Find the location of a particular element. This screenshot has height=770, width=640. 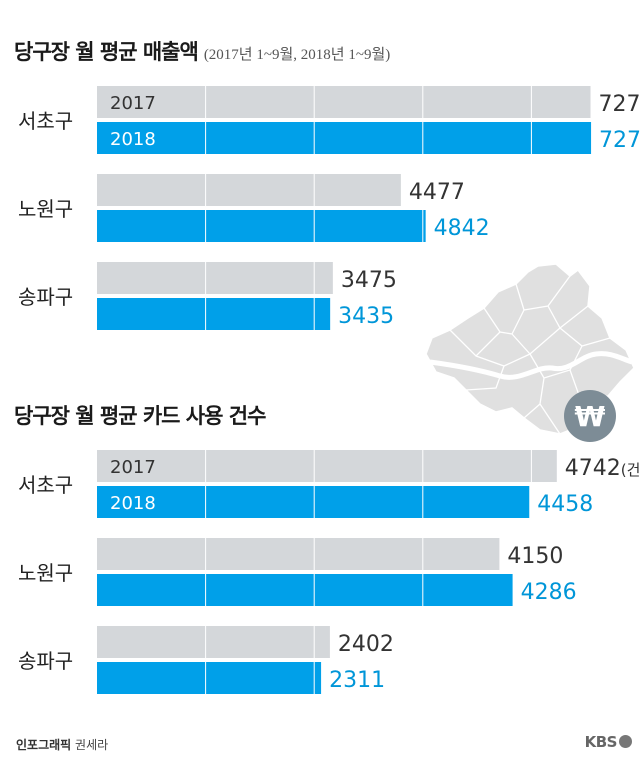

value-label-2018: 3435 is located at coordinates (366, 316).